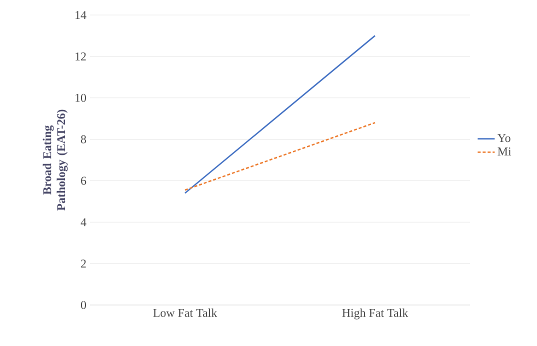 The image size is (537, 346). I want to click on legend-label: Mi, so click(505, 151).